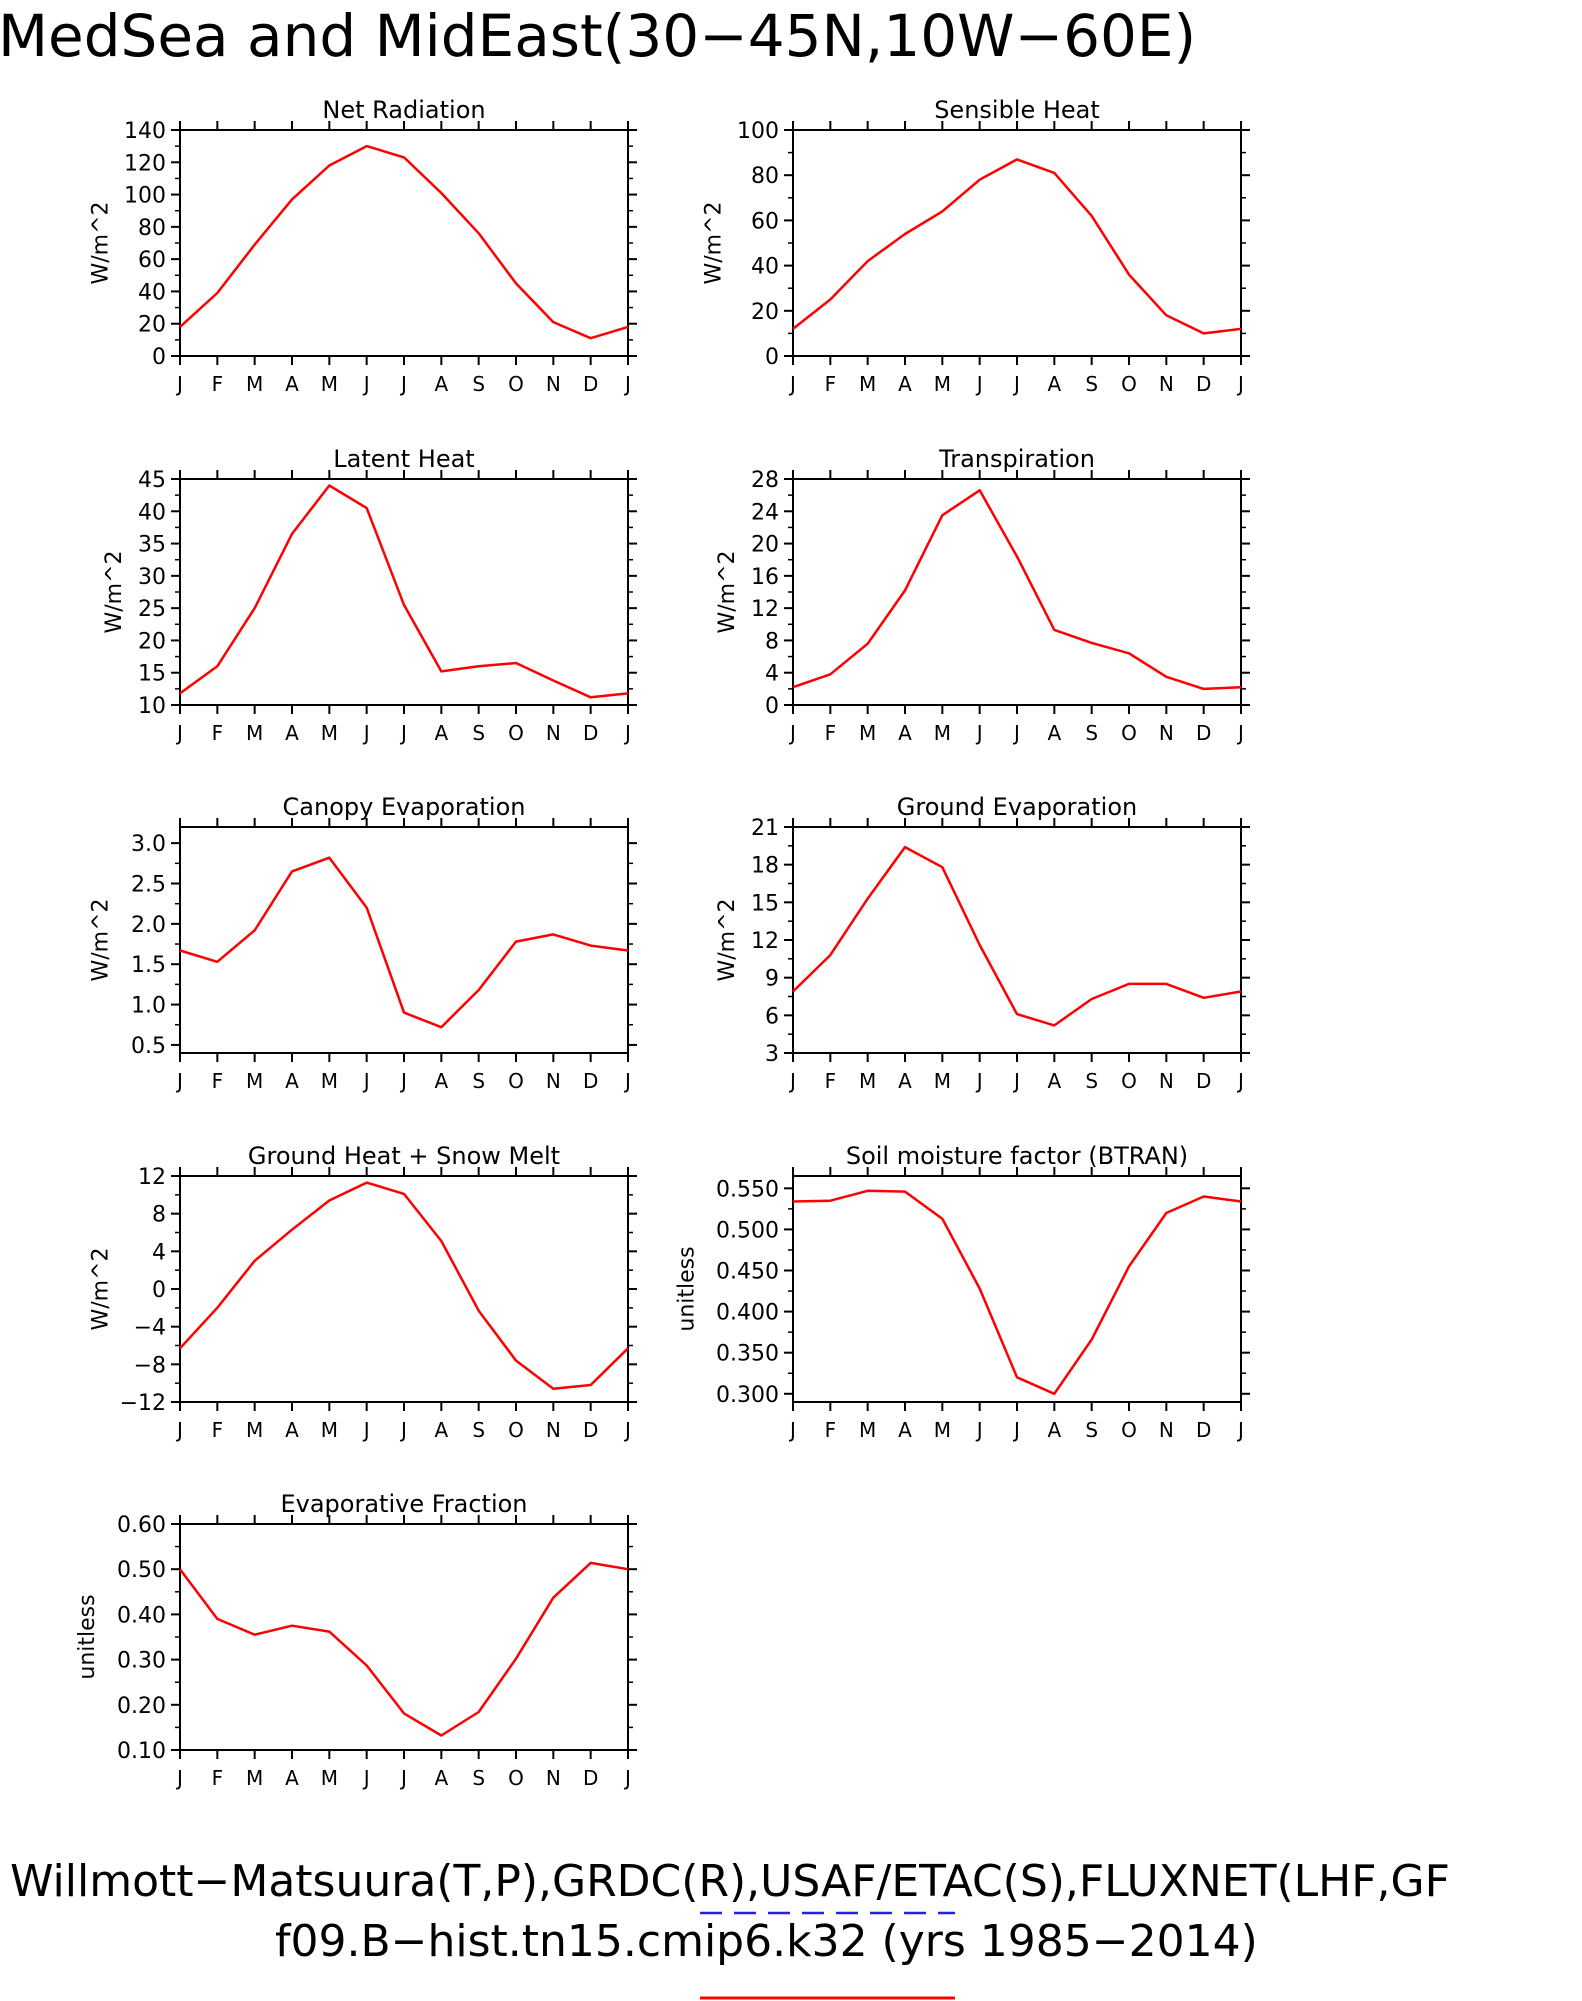 This screenshot has height=2001, width=1582. Describe the element at coordinates (152, 260) in the screenshot. I see `y-tick-label: 60` at that location.